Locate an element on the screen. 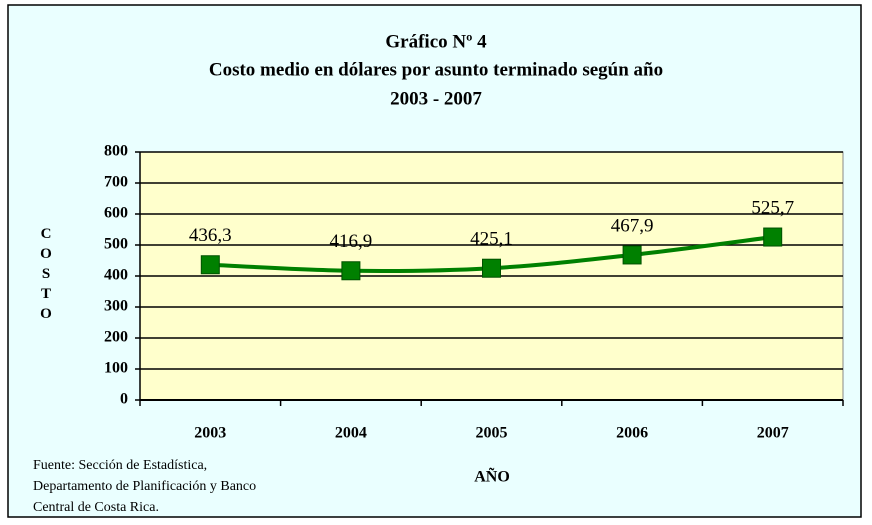 Image resolution: width=872 pixels, height=525 pixels. y-tick-label: 500 is located at coordinates (116, 244).